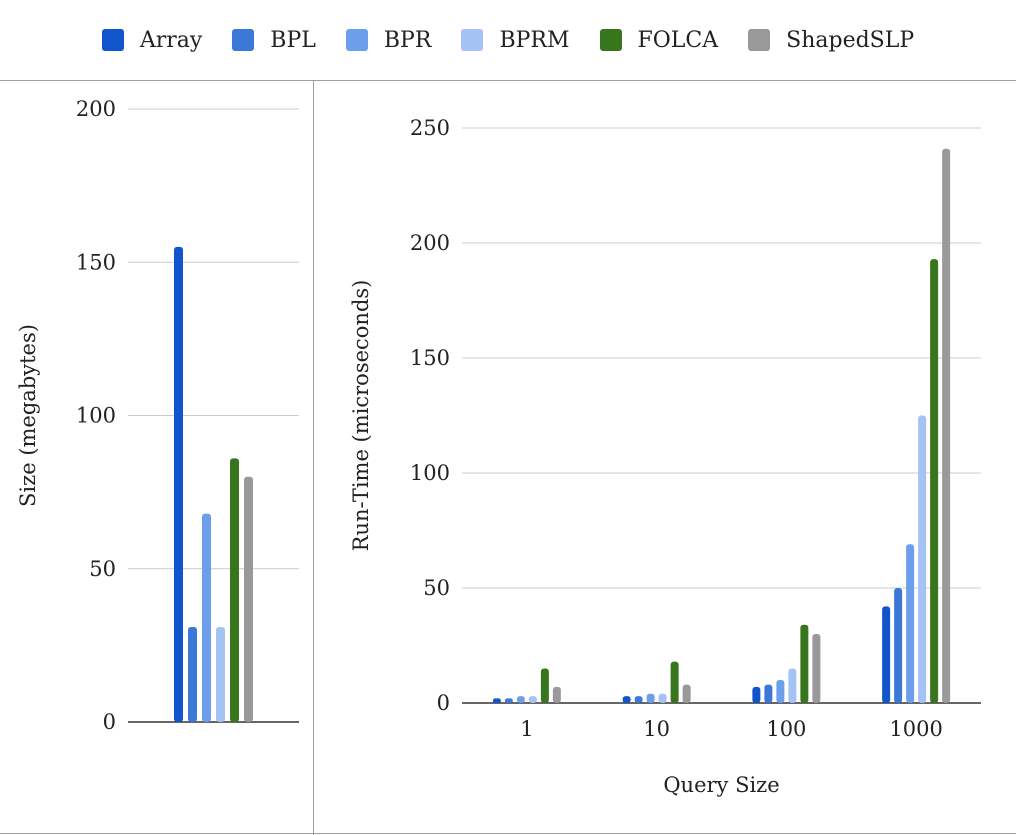 The height and width of the screenshot is (835, 1016). What do you see at coordinates (508, 833) in the screenshot?
I see `bottom-divider` at bounding box center [508, 833].